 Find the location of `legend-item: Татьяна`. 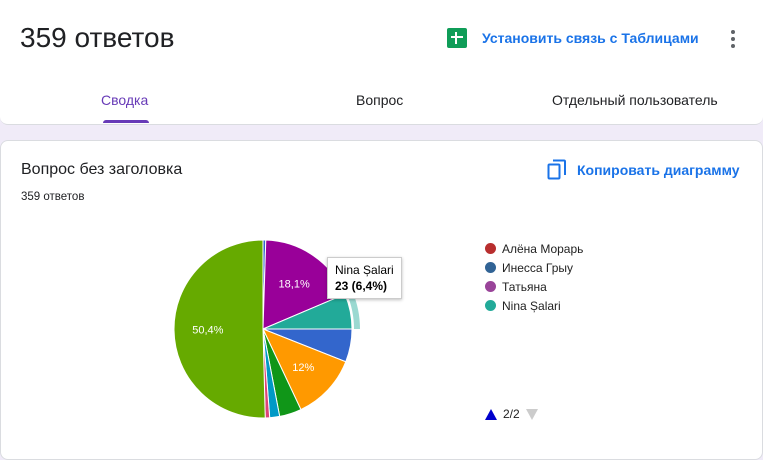

legend-item: Татьяна is located at coordinates (534, 286).